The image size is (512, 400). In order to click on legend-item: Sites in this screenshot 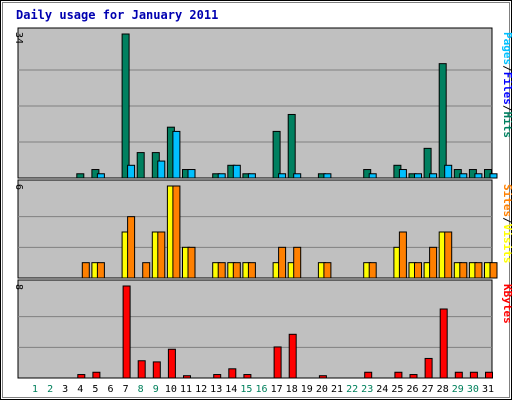, I will do `click(506, 200)`.